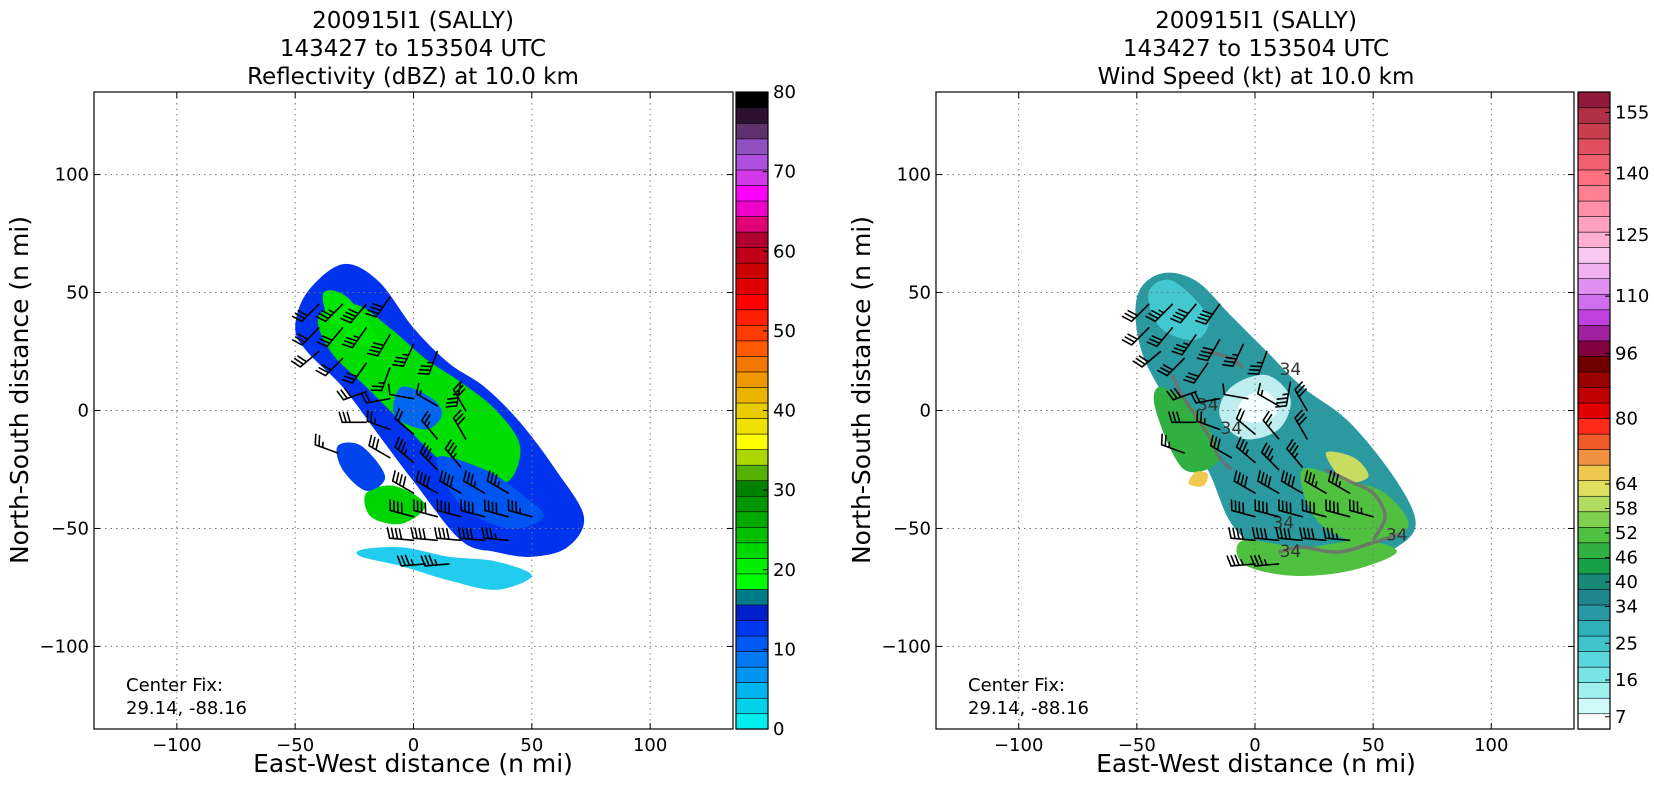 This screenshot has height=787, width=1654. Describe the element at coordinates (1373, 745) in the screenshot. I see `x-tick-label: 50` at that location.